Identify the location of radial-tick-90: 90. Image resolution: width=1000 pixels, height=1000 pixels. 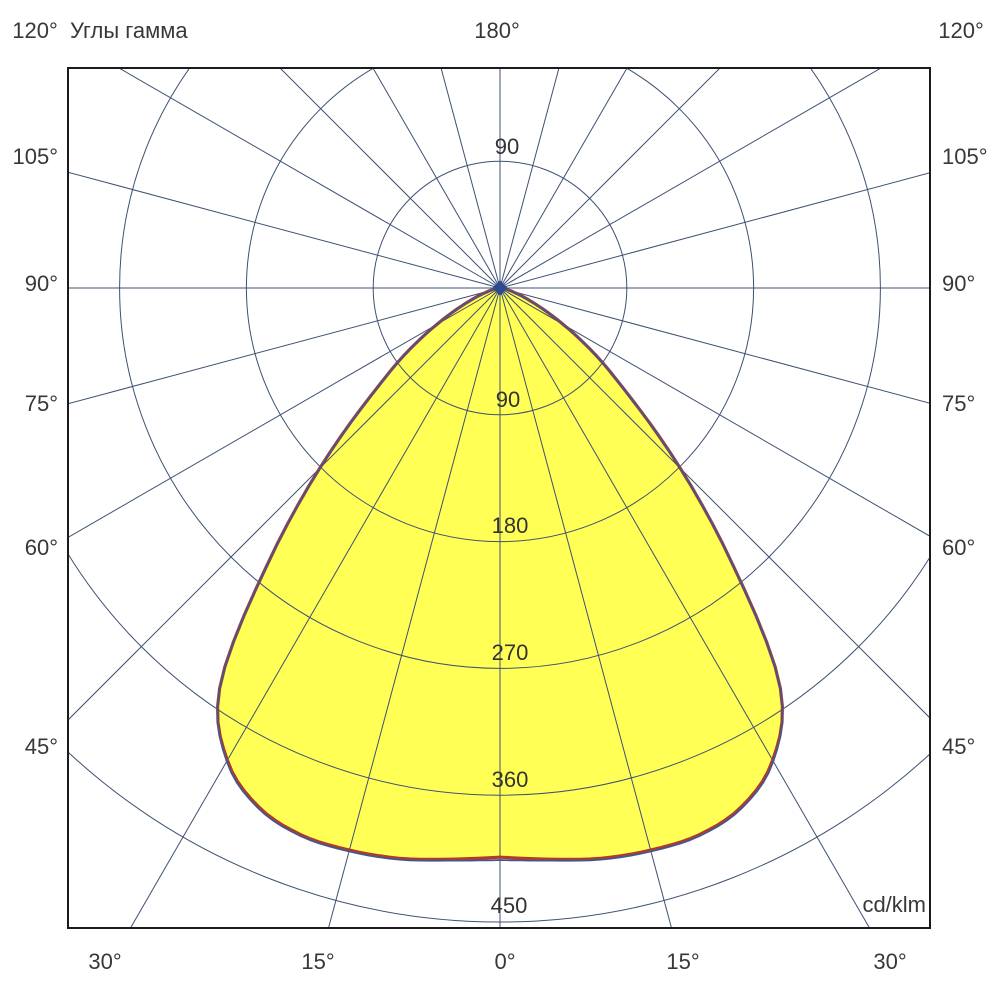
(508, 399).